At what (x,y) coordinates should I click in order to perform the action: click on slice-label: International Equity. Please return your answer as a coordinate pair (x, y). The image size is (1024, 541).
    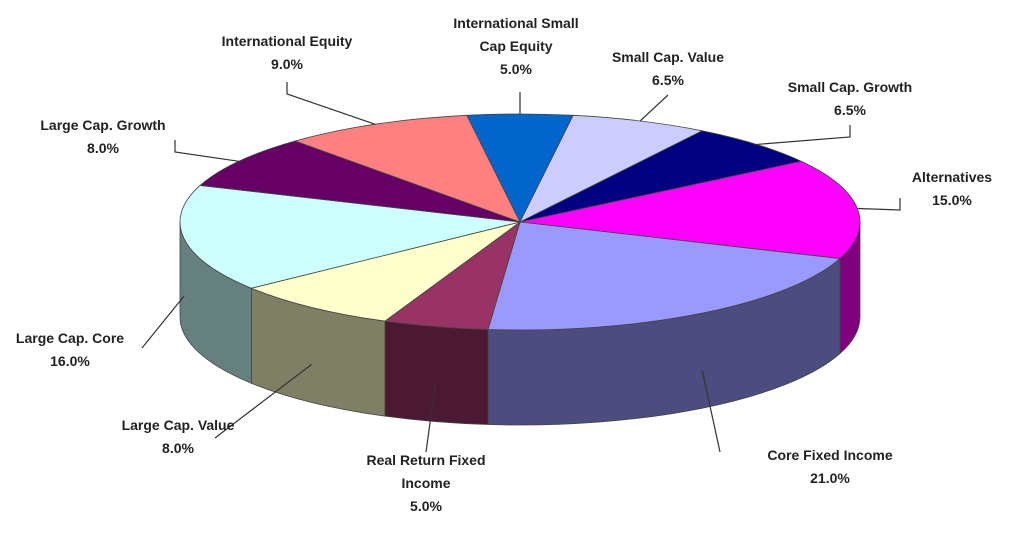
    Looking at the image, I should click on (287, 41).